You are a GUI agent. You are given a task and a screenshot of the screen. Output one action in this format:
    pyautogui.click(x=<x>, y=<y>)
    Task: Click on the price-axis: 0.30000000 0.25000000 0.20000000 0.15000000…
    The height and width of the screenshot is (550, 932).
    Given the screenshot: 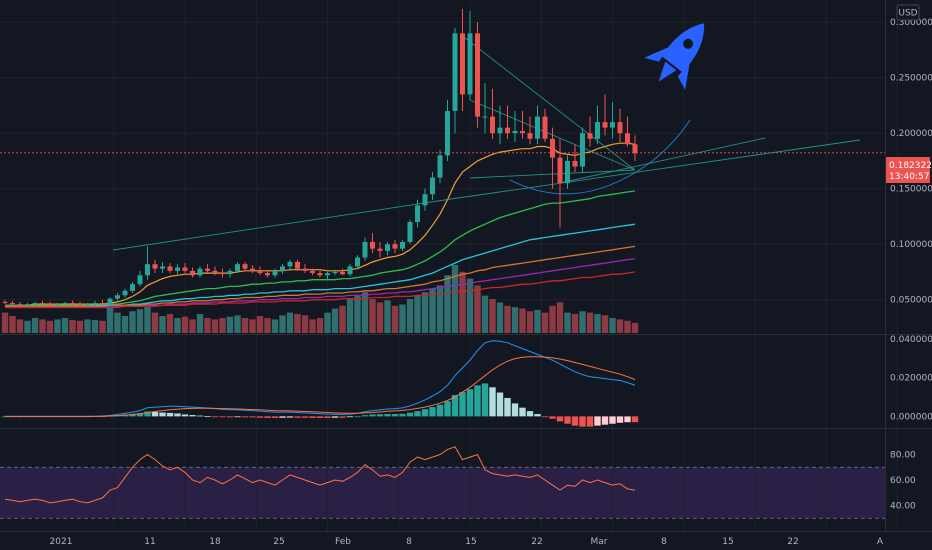 What is the action you would take?
    pyautogui.click(x=911, y=264)
    